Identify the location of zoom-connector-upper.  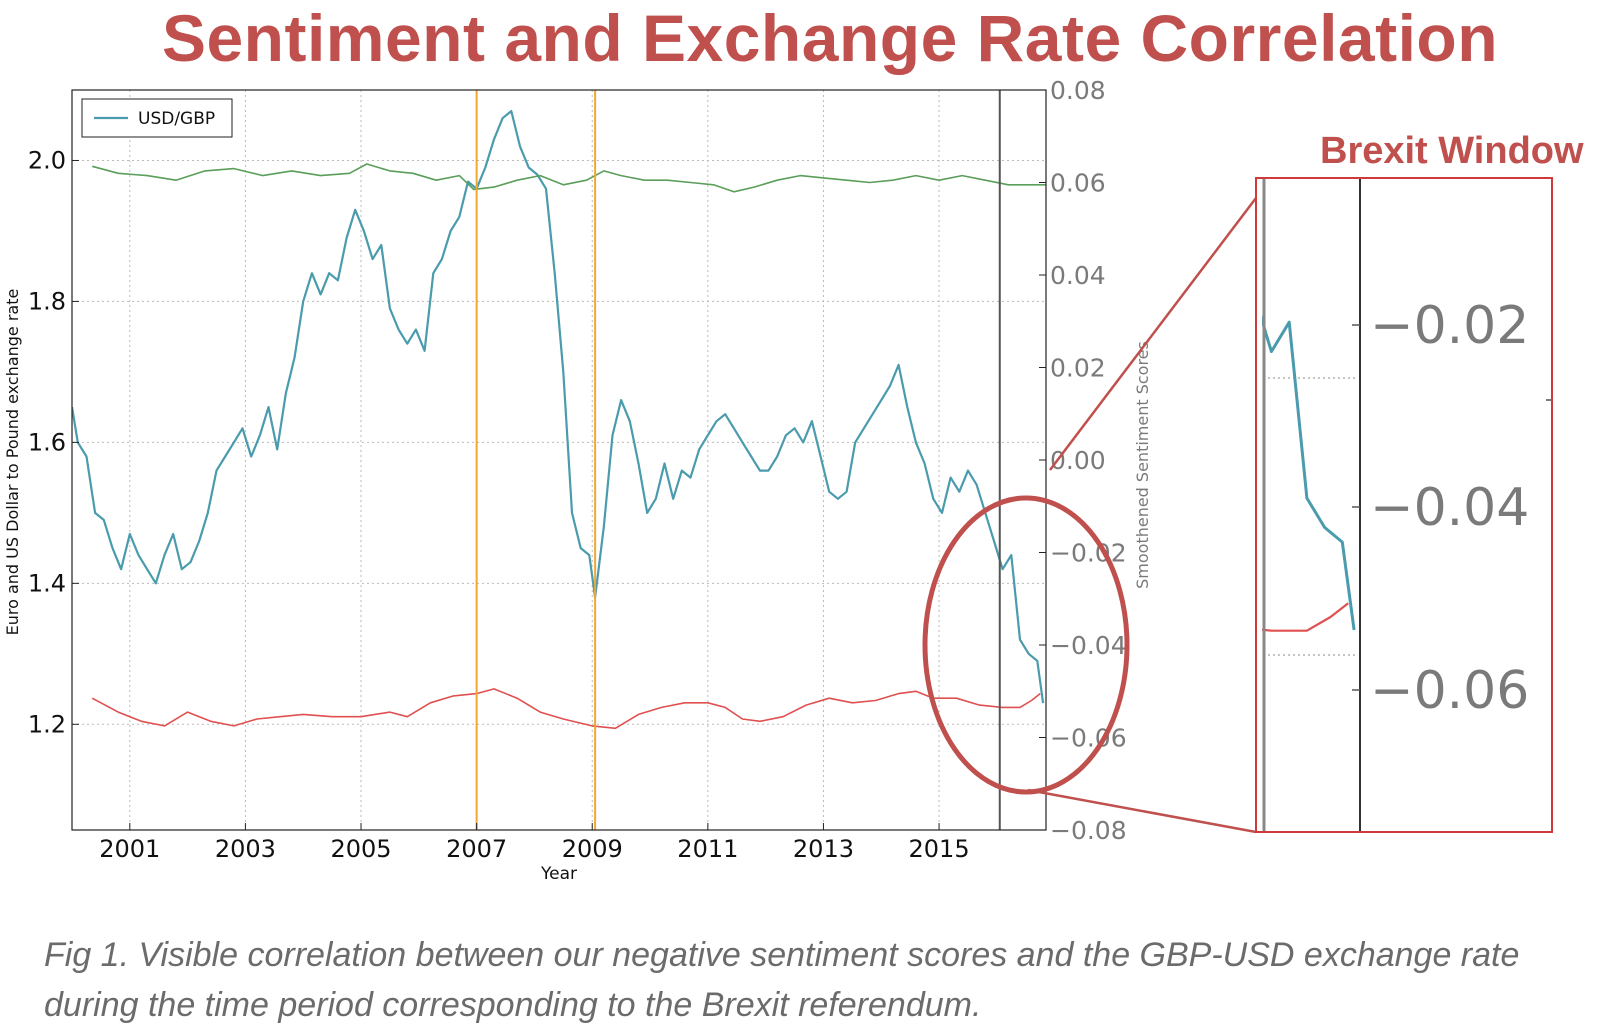
(1153, 334).